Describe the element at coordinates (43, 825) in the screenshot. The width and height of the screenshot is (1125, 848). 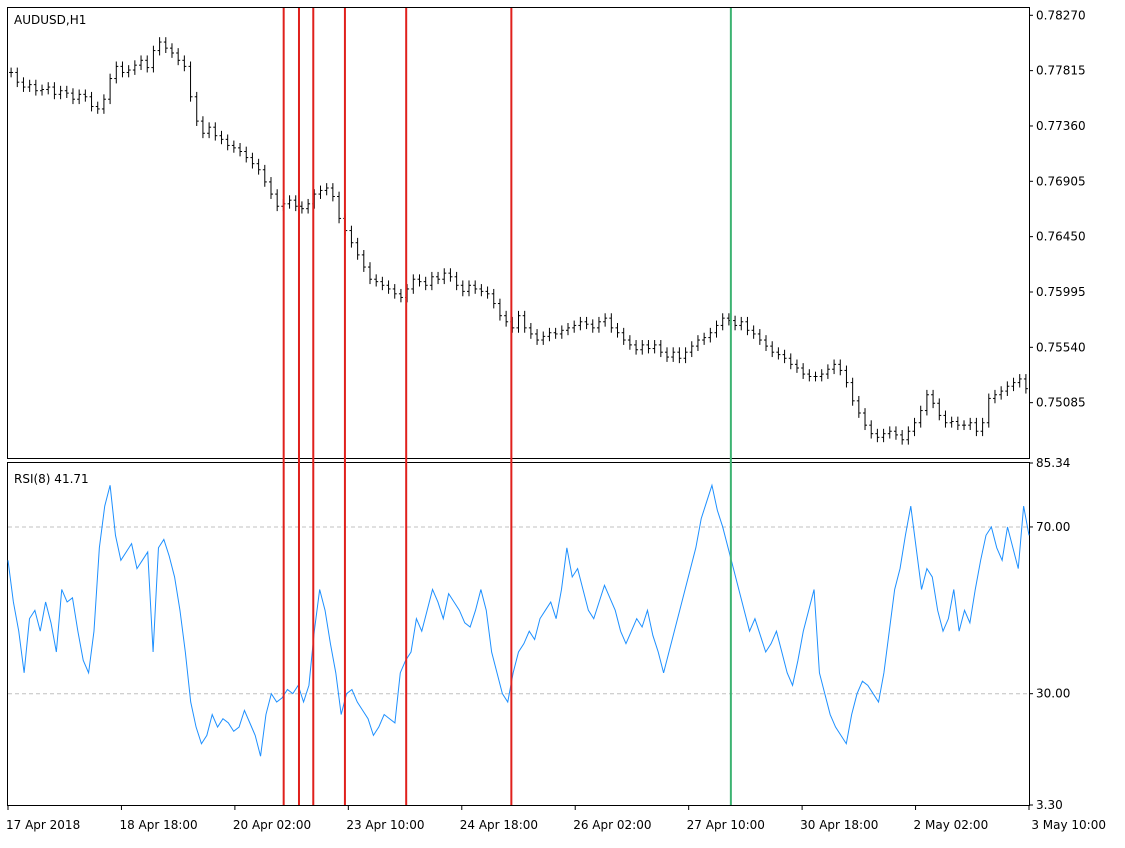
I see `time-tick-label: 17 Apr 2018` at that location.